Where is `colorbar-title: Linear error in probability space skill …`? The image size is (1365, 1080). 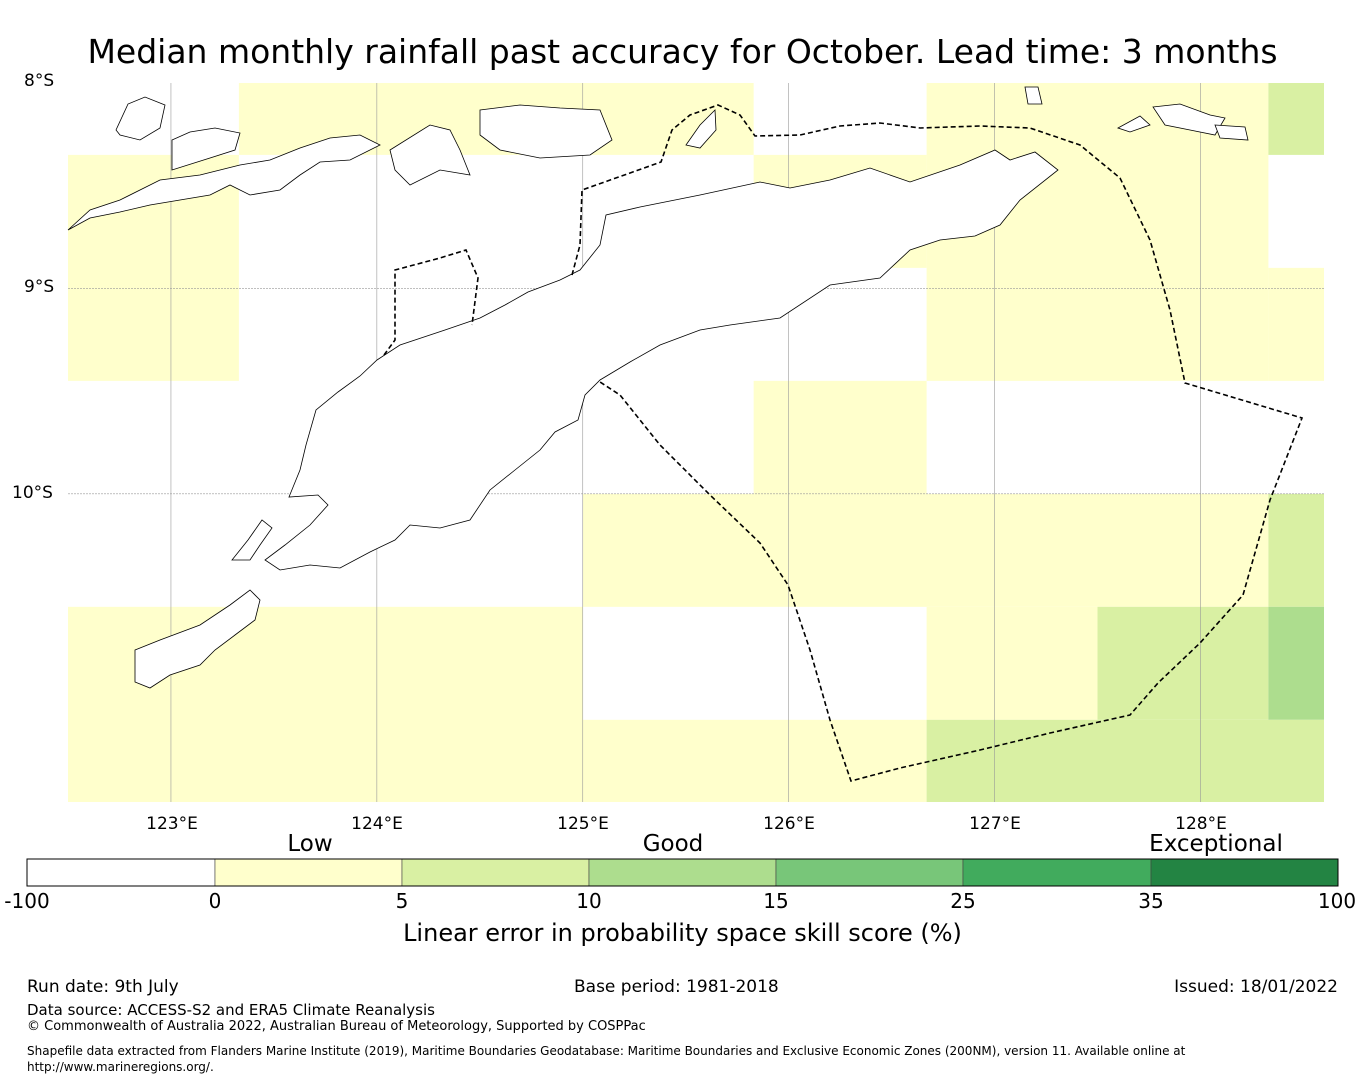
colorbar-title: Linear error in probability space skill … is located at coordinates (682, 933).